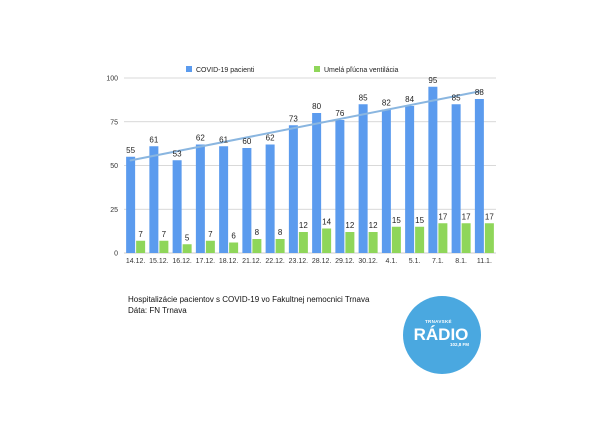  I want to click on y-tick-label: 50, so click(114, 166).